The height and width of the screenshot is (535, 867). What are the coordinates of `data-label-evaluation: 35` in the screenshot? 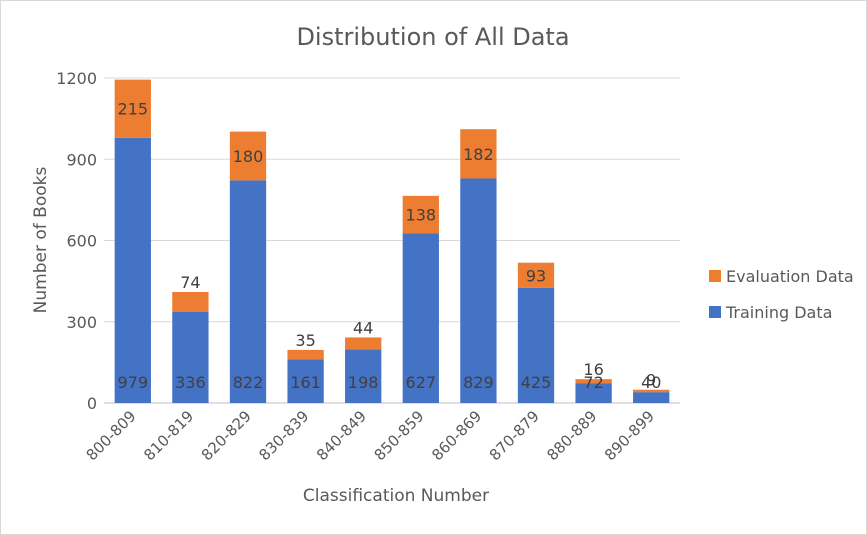 It's located at (305, 340).